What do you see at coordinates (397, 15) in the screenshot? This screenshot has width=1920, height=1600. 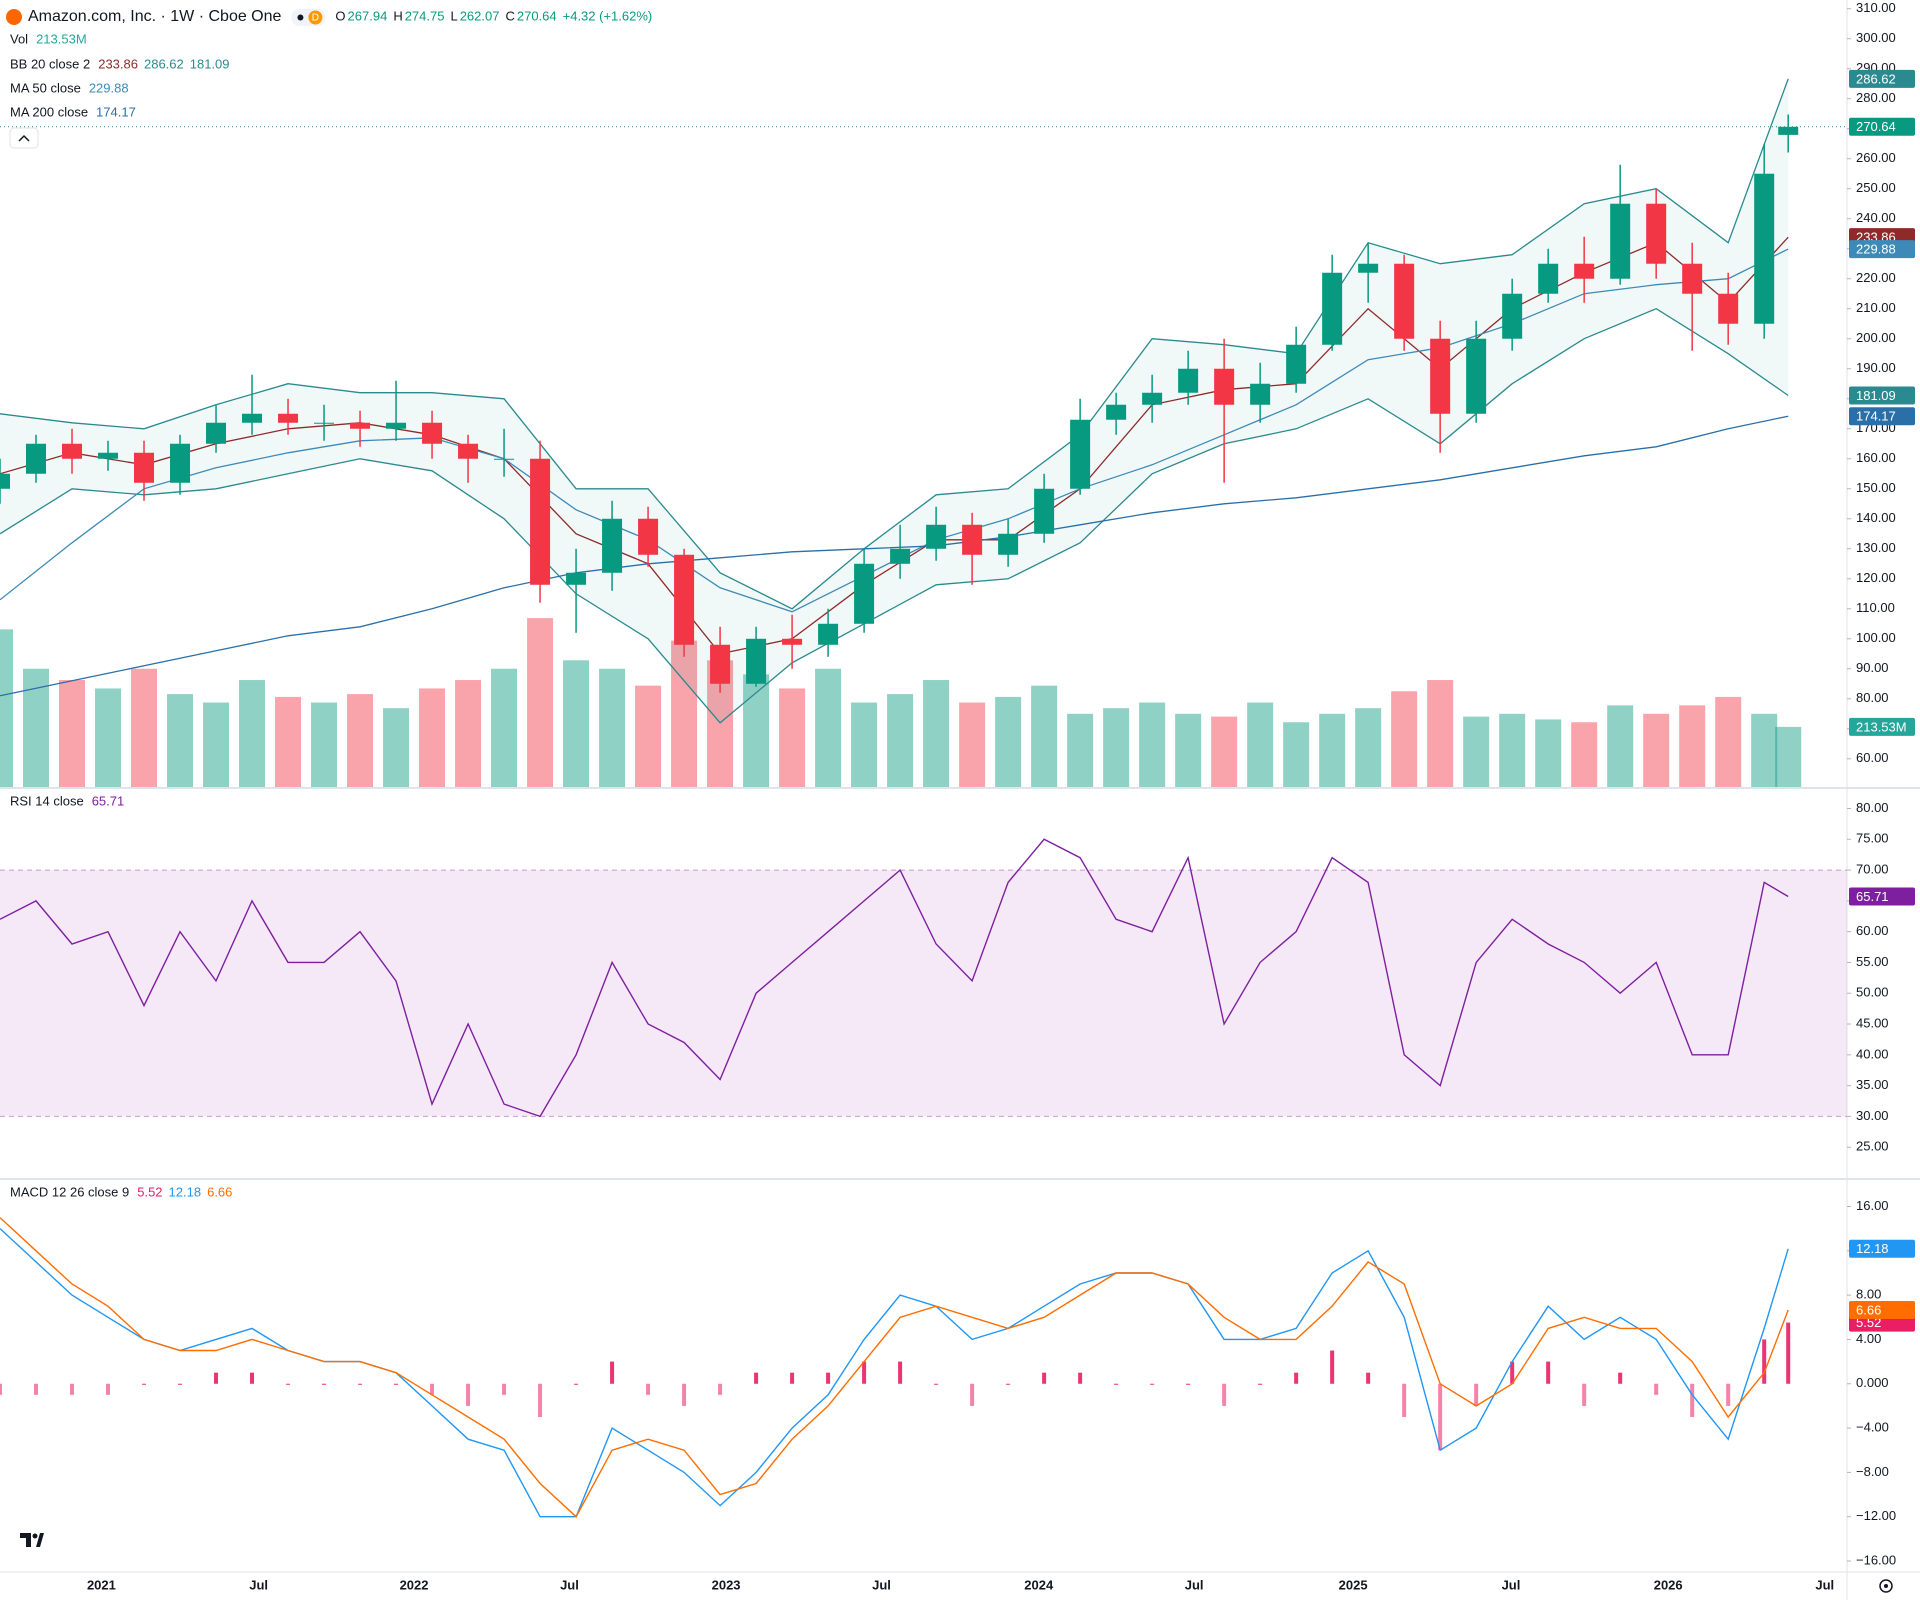 I see `ohlc-key: H` at bounding box center [397, 15].